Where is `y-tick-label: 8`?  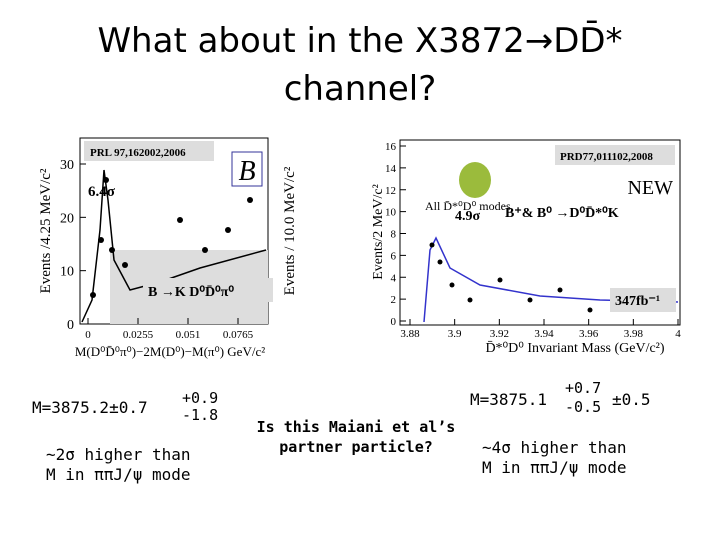 y-tick-label: 8 is located at coordinates (394, 235).